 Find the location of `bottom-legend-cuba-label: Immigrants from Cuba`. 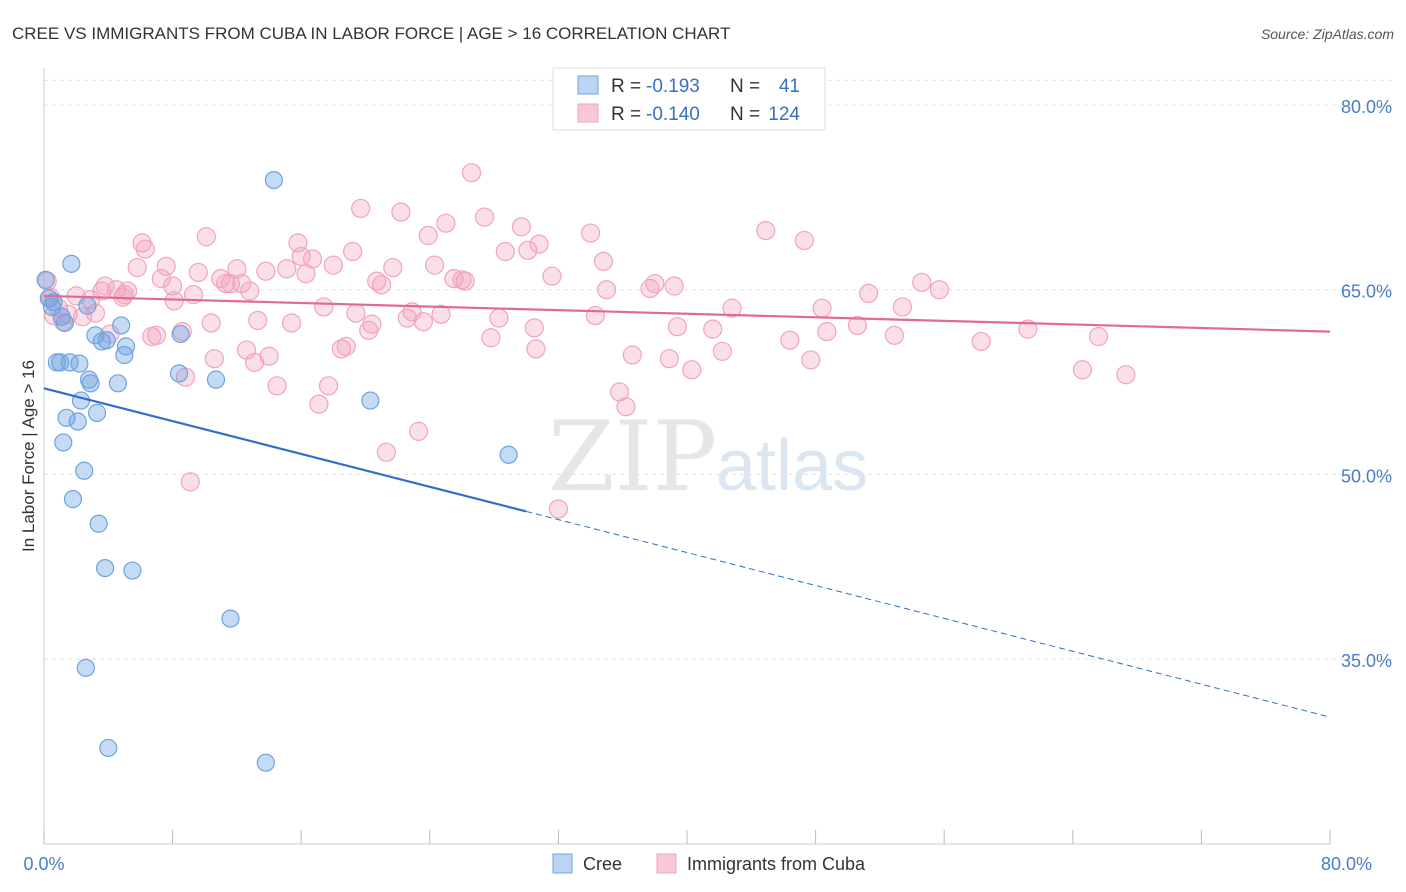

bottom-legend-cuba-label: Immigrants from Cuba is located at coordinates (776, 864).